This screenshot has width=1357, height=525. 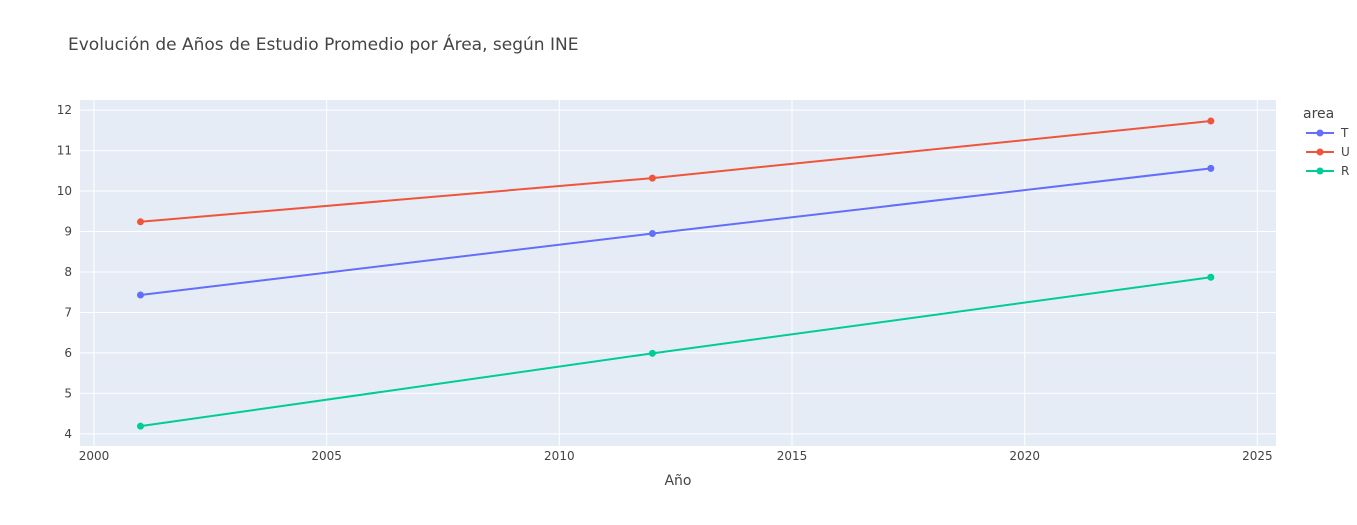 What do you see at coordinates (68, 353) in the screenshot?
I see `y-tick-label: 6` at bounding box center [68, 353].